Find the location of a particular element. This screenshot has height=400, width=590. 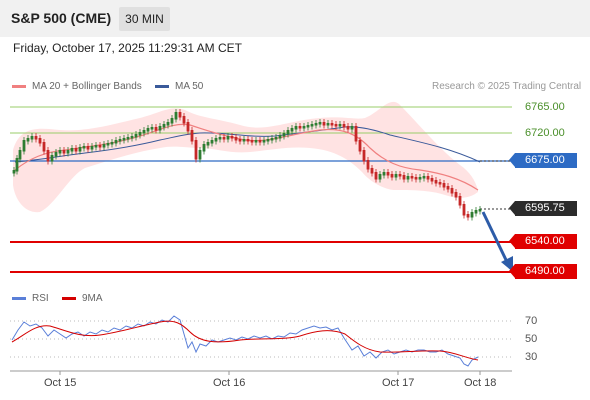

label-last-price: 6595.75 is located at coordinates (543, 208).